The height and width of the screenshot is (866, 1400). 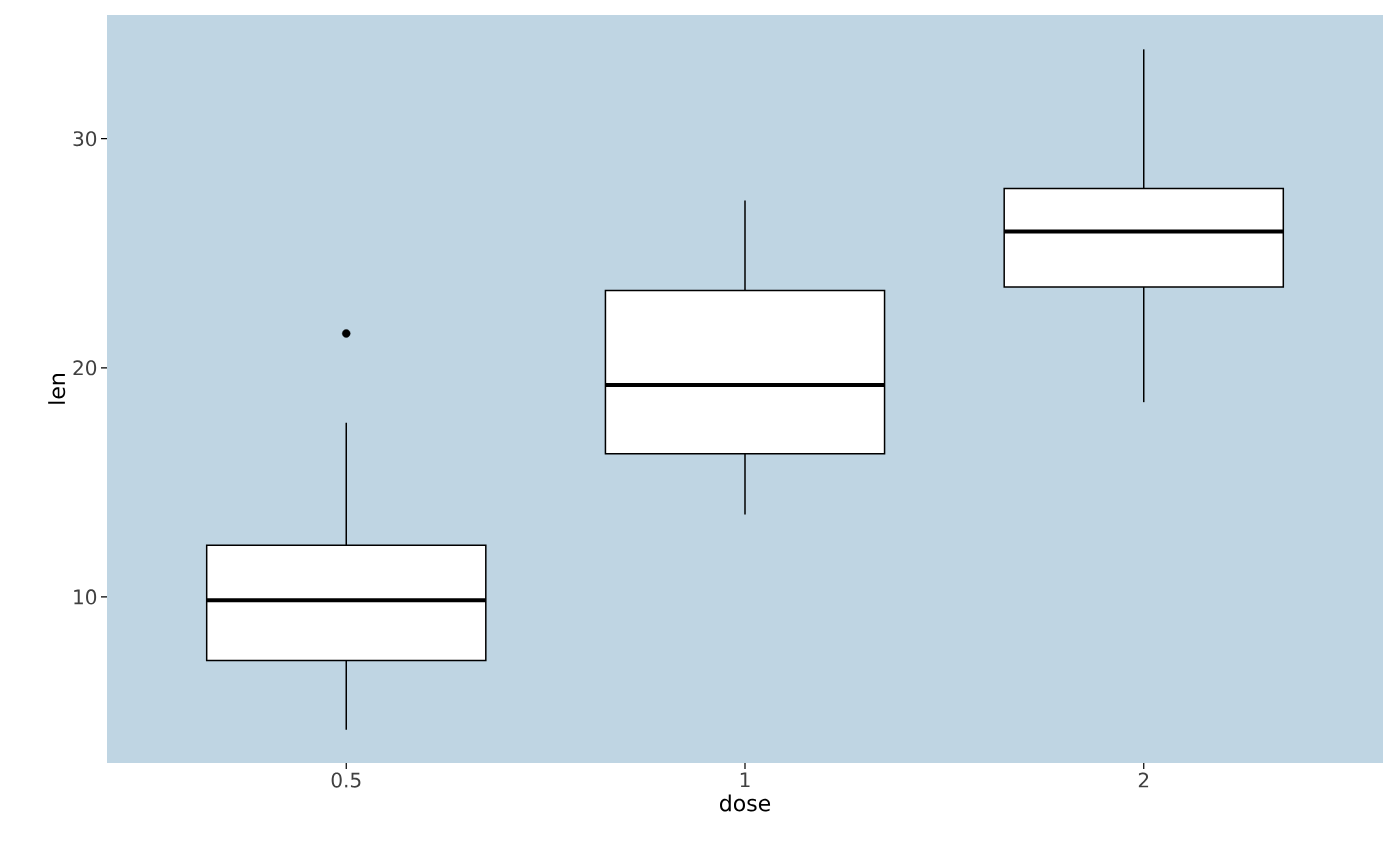 What do you see at coordinates (1143, 780) in the screenshot?
I see `x-tick-label: 2` at bounding box center [1143, 780].